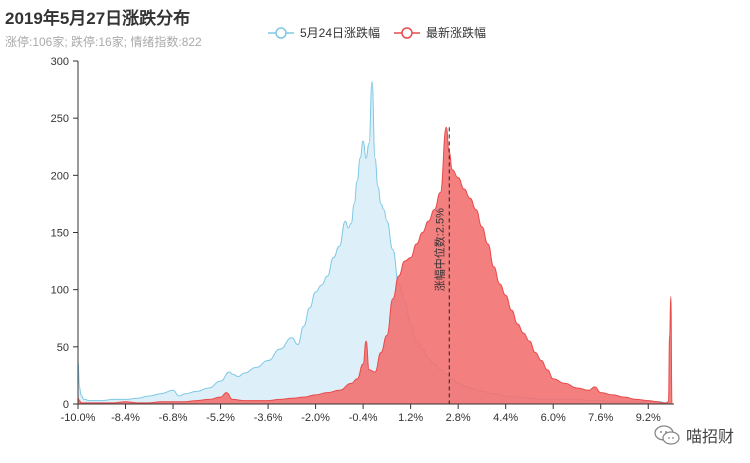  I want to click on watermark: 喵招财, so click(694, 435).